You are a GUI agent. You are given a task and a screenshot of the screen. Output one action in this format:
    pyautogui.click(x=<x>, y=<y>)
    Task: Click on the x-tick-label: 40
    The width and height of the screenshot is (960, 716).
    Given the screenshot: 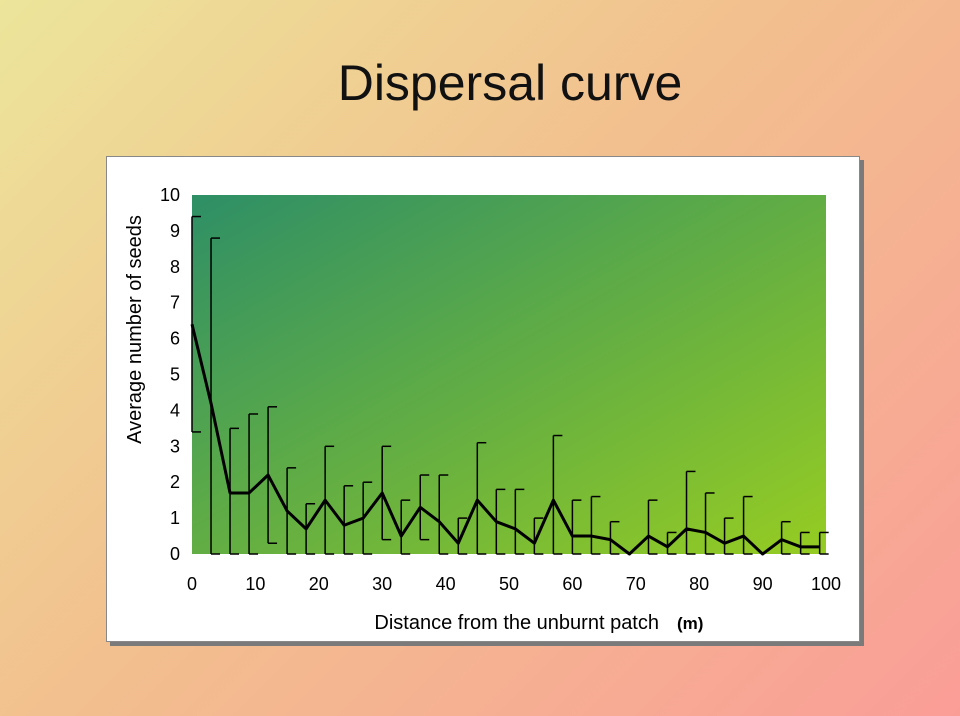 What is the action you would take?
    pyautogui.click(x=446, y=584)
    